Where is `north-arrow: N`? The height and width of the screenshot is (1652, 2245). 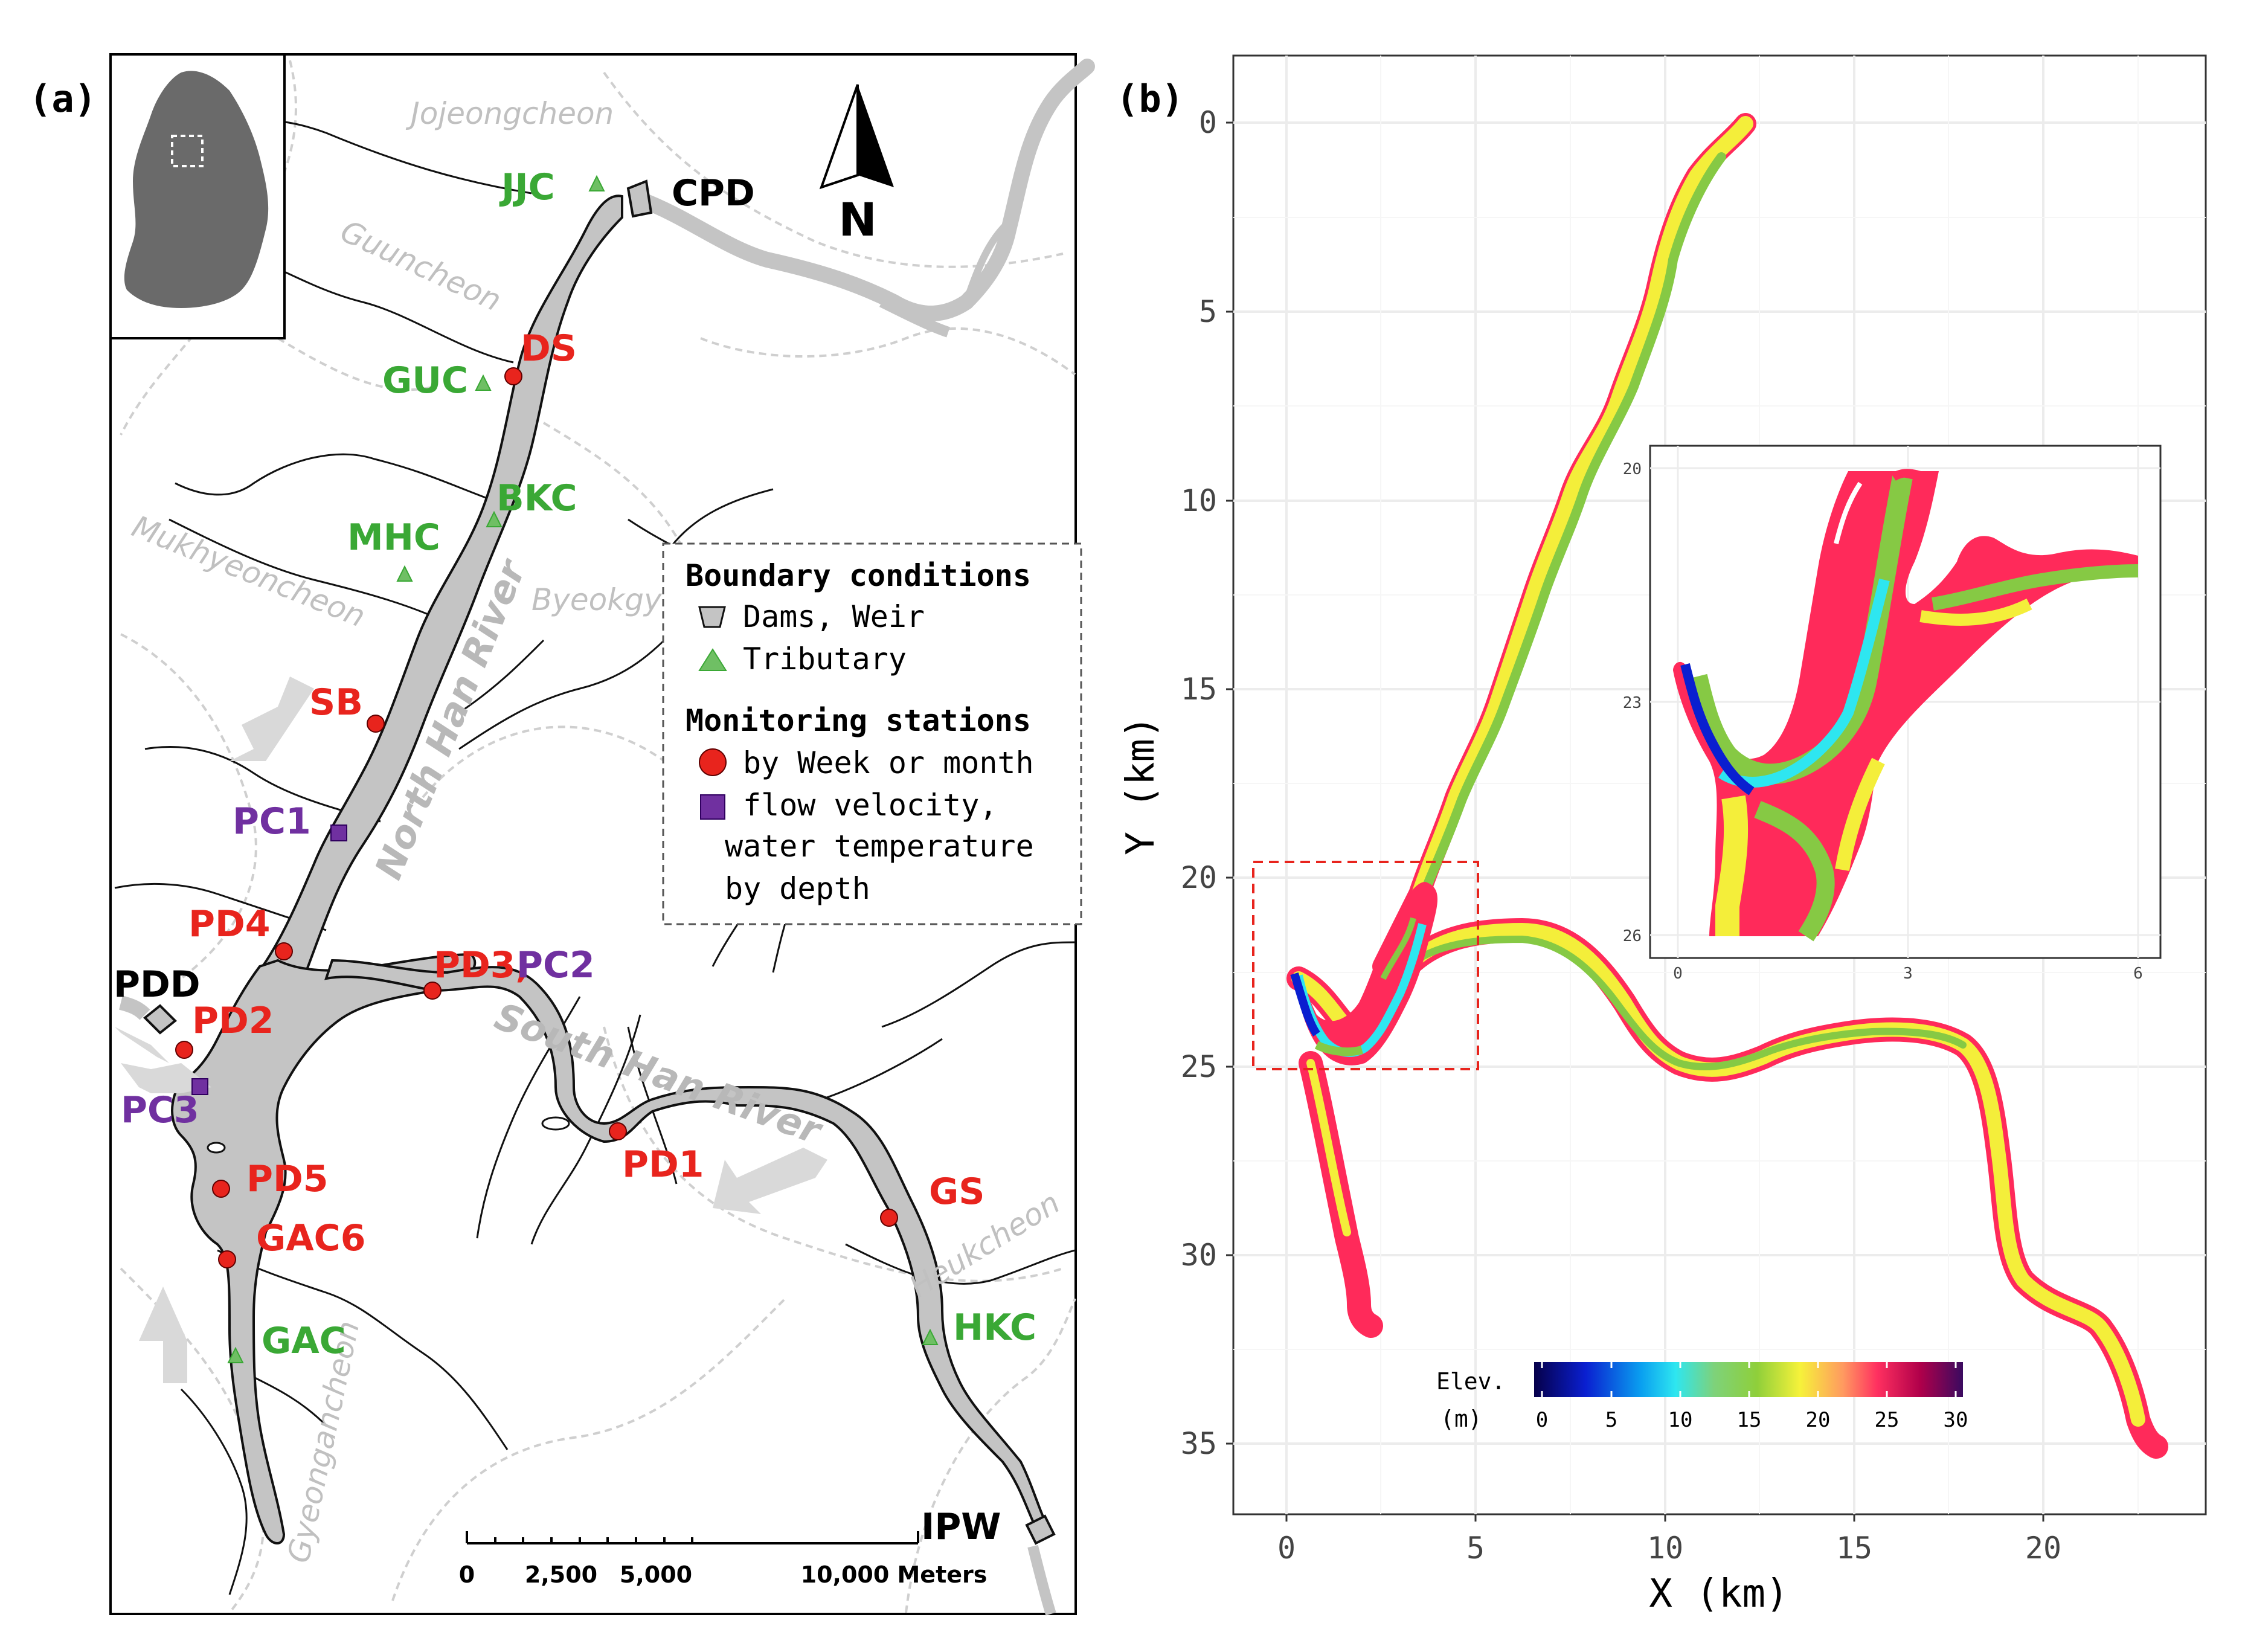 north-arrow: N is located at coordinates (856, 165).